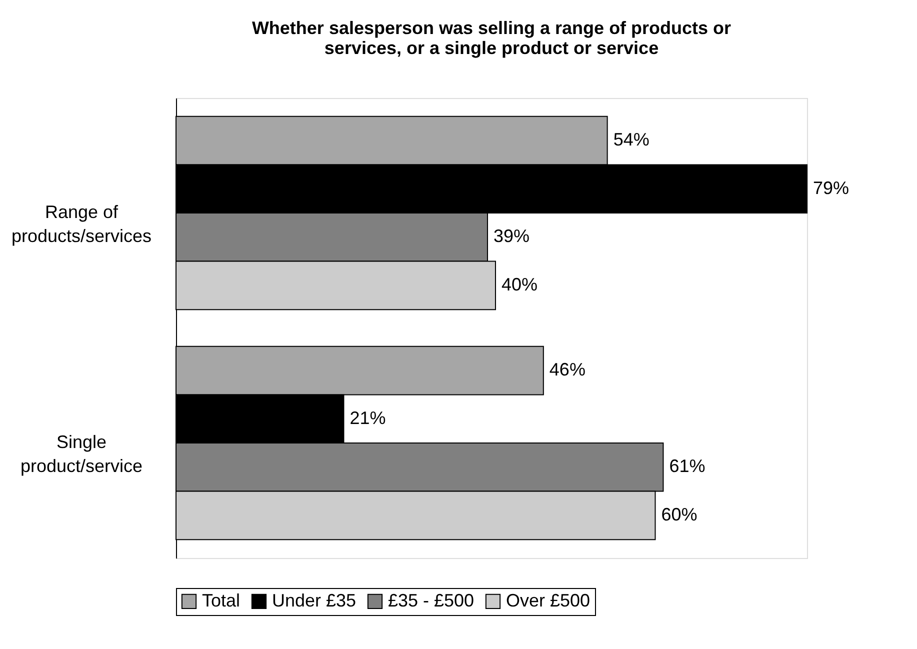  Describe the element at coordinates (567, 370) in the screenshot. I see `data-label: 46%` at that location.